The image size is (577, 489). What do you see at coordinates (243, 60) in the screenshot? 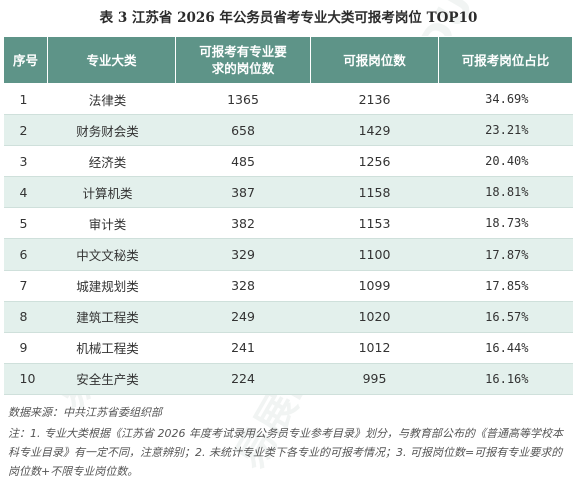
I see `header-required-posts: 可报考有专业要求的岗位数` at bounding box center [243, 60].